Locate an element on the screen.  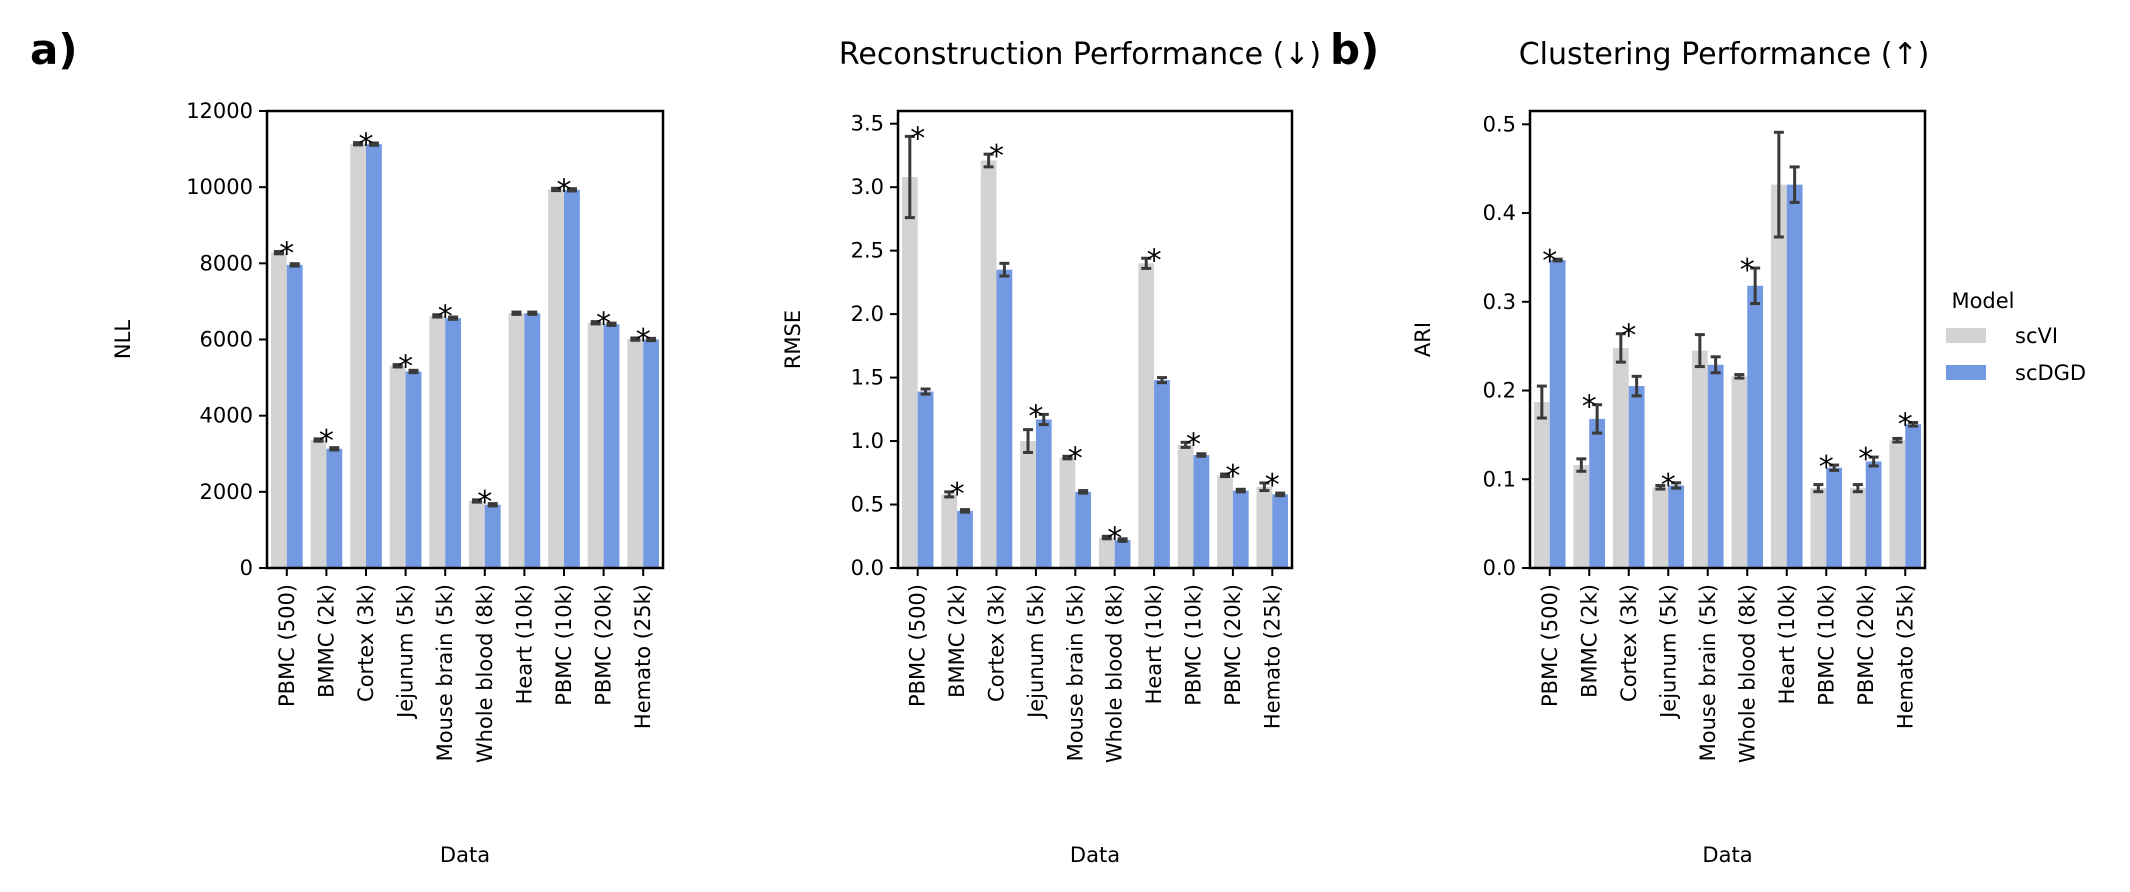
rmse-axes-frame is located at coordinates (1095, 339).